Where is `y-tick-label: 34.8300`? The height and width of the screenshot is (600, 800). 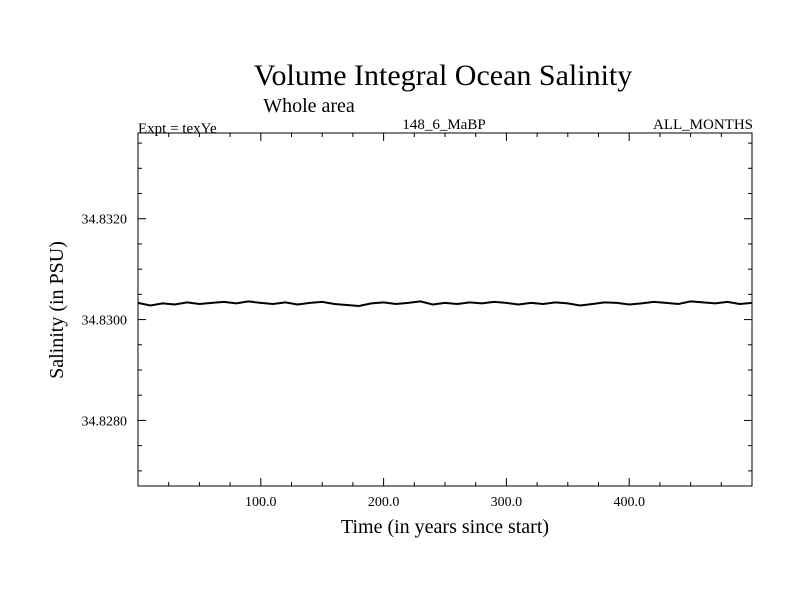
y-tick-label: 34.8300 is located at coordinates (105, 321).